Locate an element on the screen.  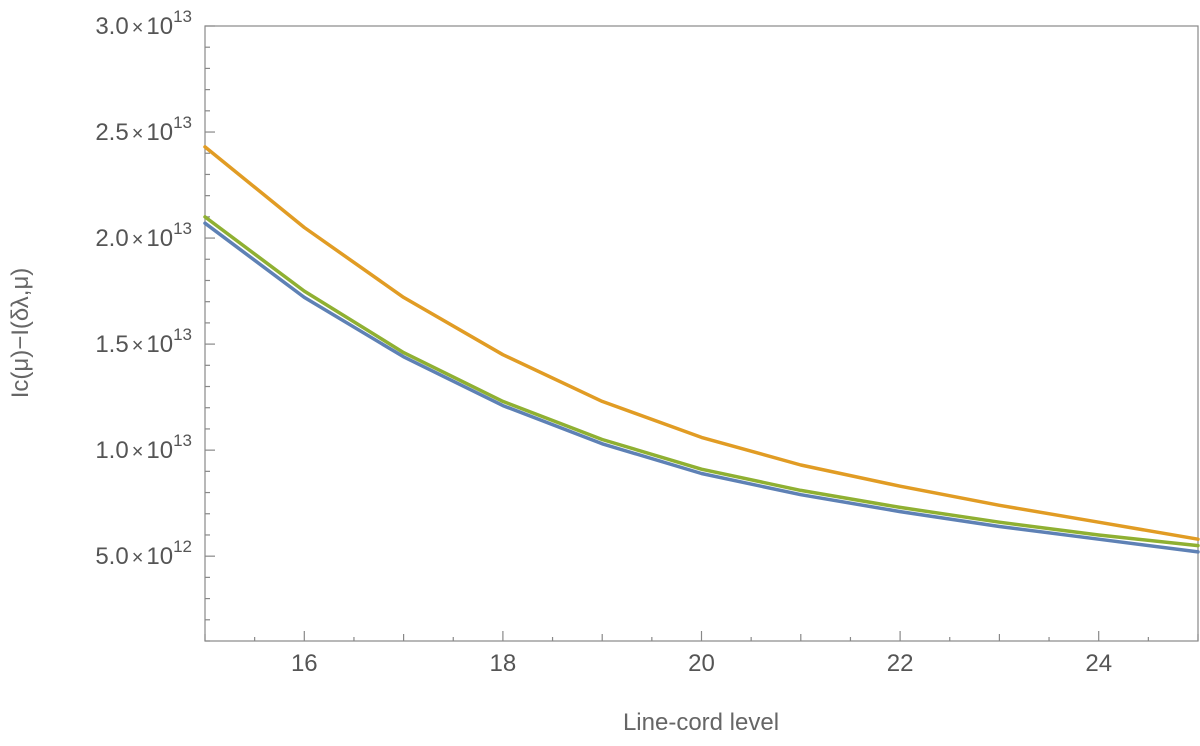
y-tick-label: 3.0 × 10¹³ is located at coordinates (143, 23).